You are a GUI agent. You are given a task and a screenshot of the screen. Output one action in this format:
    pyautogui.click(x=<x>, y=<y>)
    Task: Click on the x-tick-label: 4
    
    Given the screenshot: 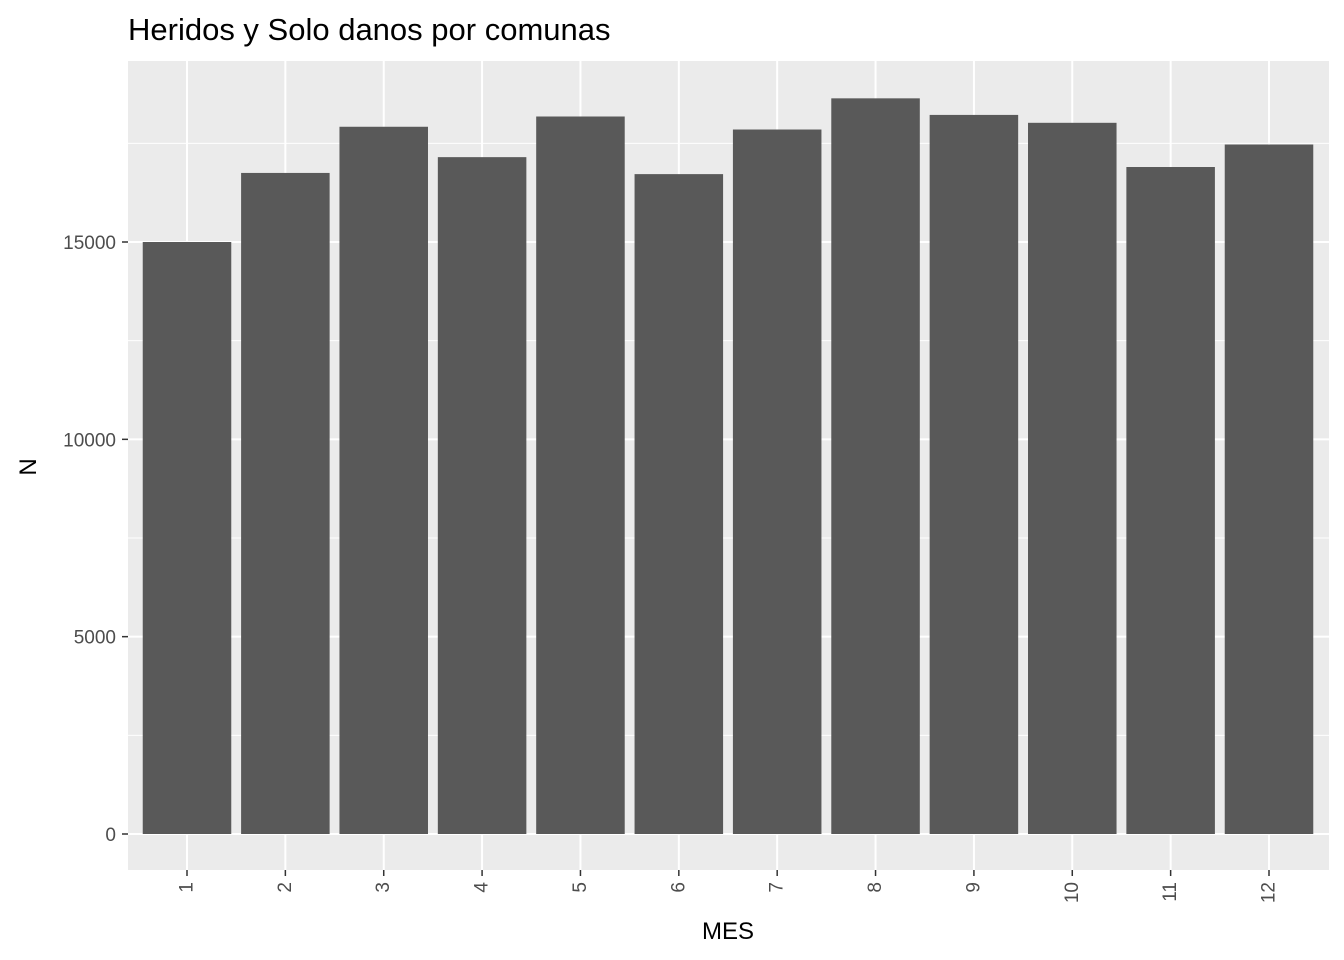 What is the action you would take?
    pyautogui.click(x=482, y=887)
    